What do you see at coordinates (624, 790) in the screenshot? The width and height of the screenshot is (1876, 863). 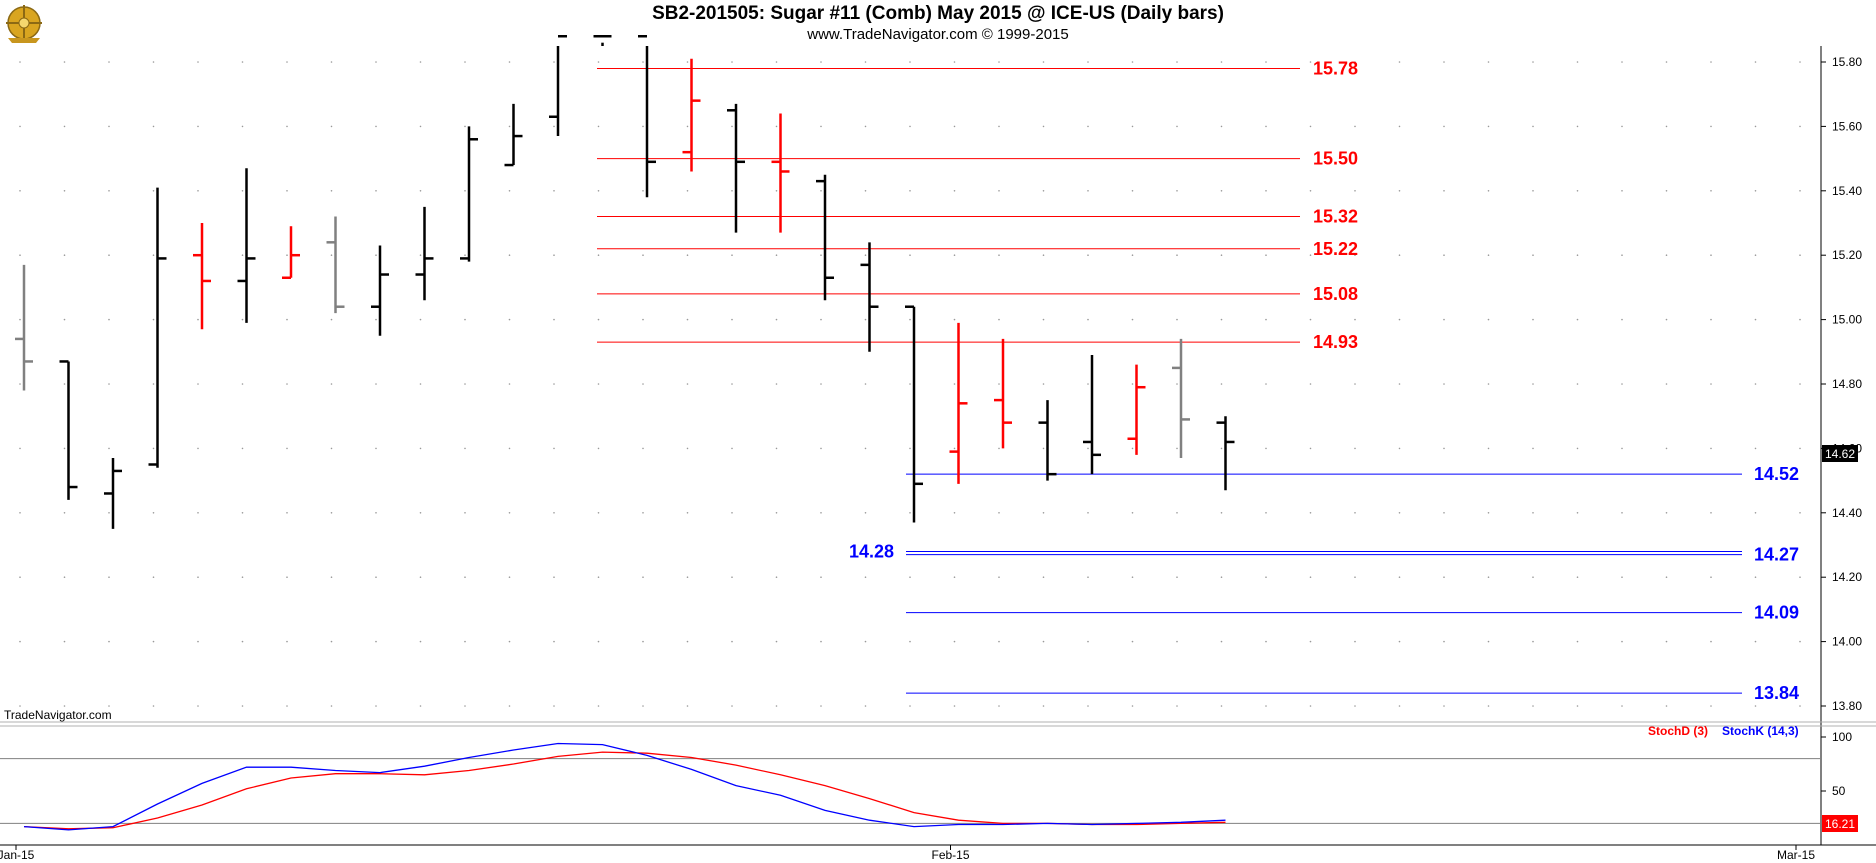 I see `stoch-series-line` at bounding box center [624, 790].